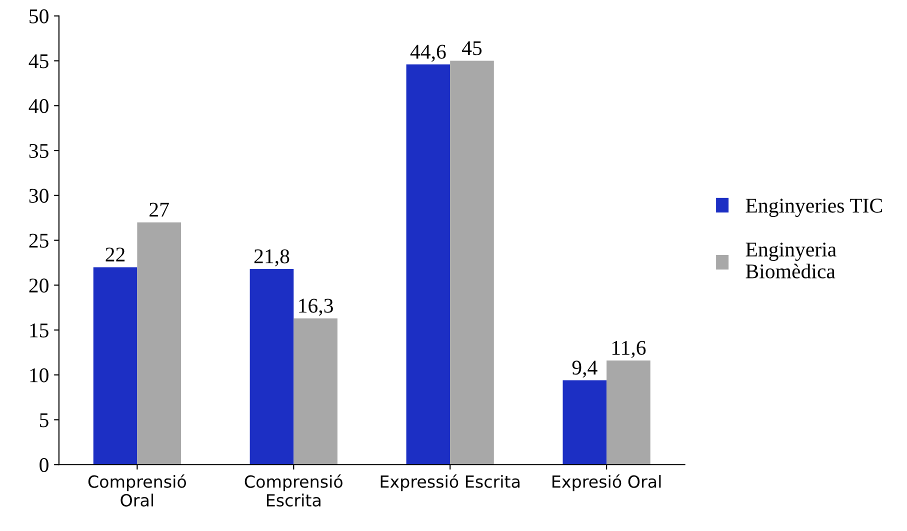 This screenshot has height=531, width=907. I want to click on y-tick-label: 30, so click(38, 195).